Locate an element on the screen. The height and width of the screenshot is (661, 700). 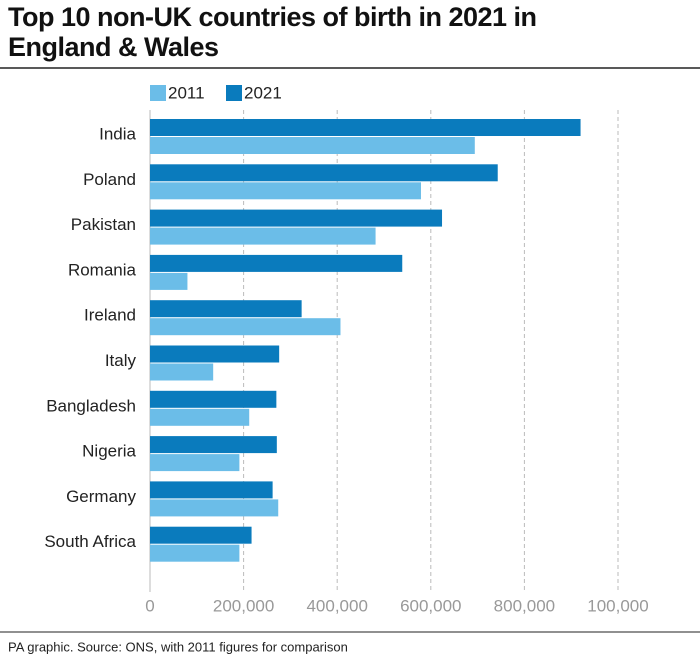
y-tick-label: Bangladesh is located at coordinates (91, 405).